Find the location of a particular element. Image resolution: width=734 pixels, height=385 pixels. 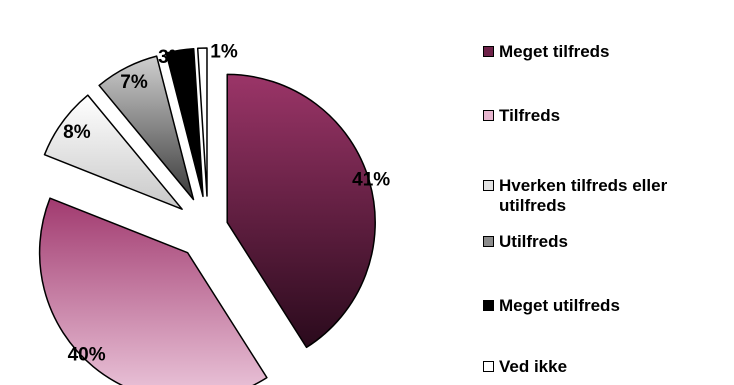

pie-slice-hverken-tilfreds-eller-utilfreds is located at coordinates (113, 152).